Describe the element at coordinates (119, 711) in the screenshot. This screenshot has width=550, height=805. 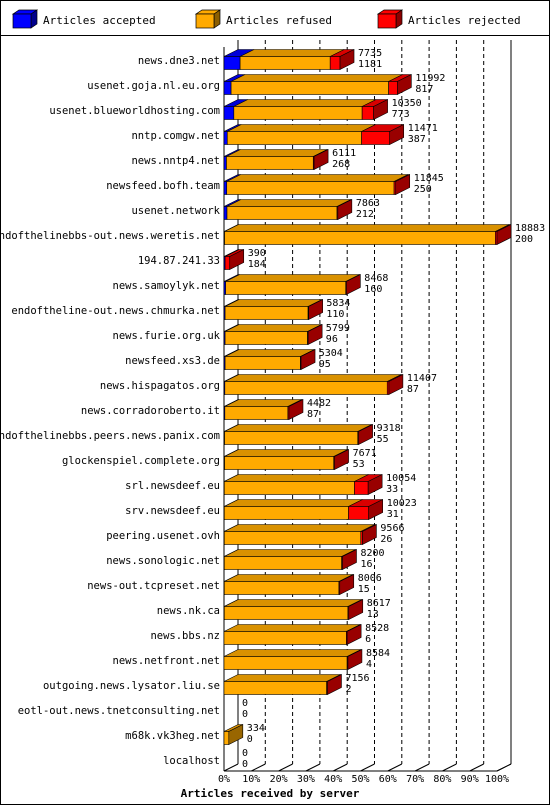
I see `y-tick-label: eotl-out.news.tnetconsulting.net` at that location.